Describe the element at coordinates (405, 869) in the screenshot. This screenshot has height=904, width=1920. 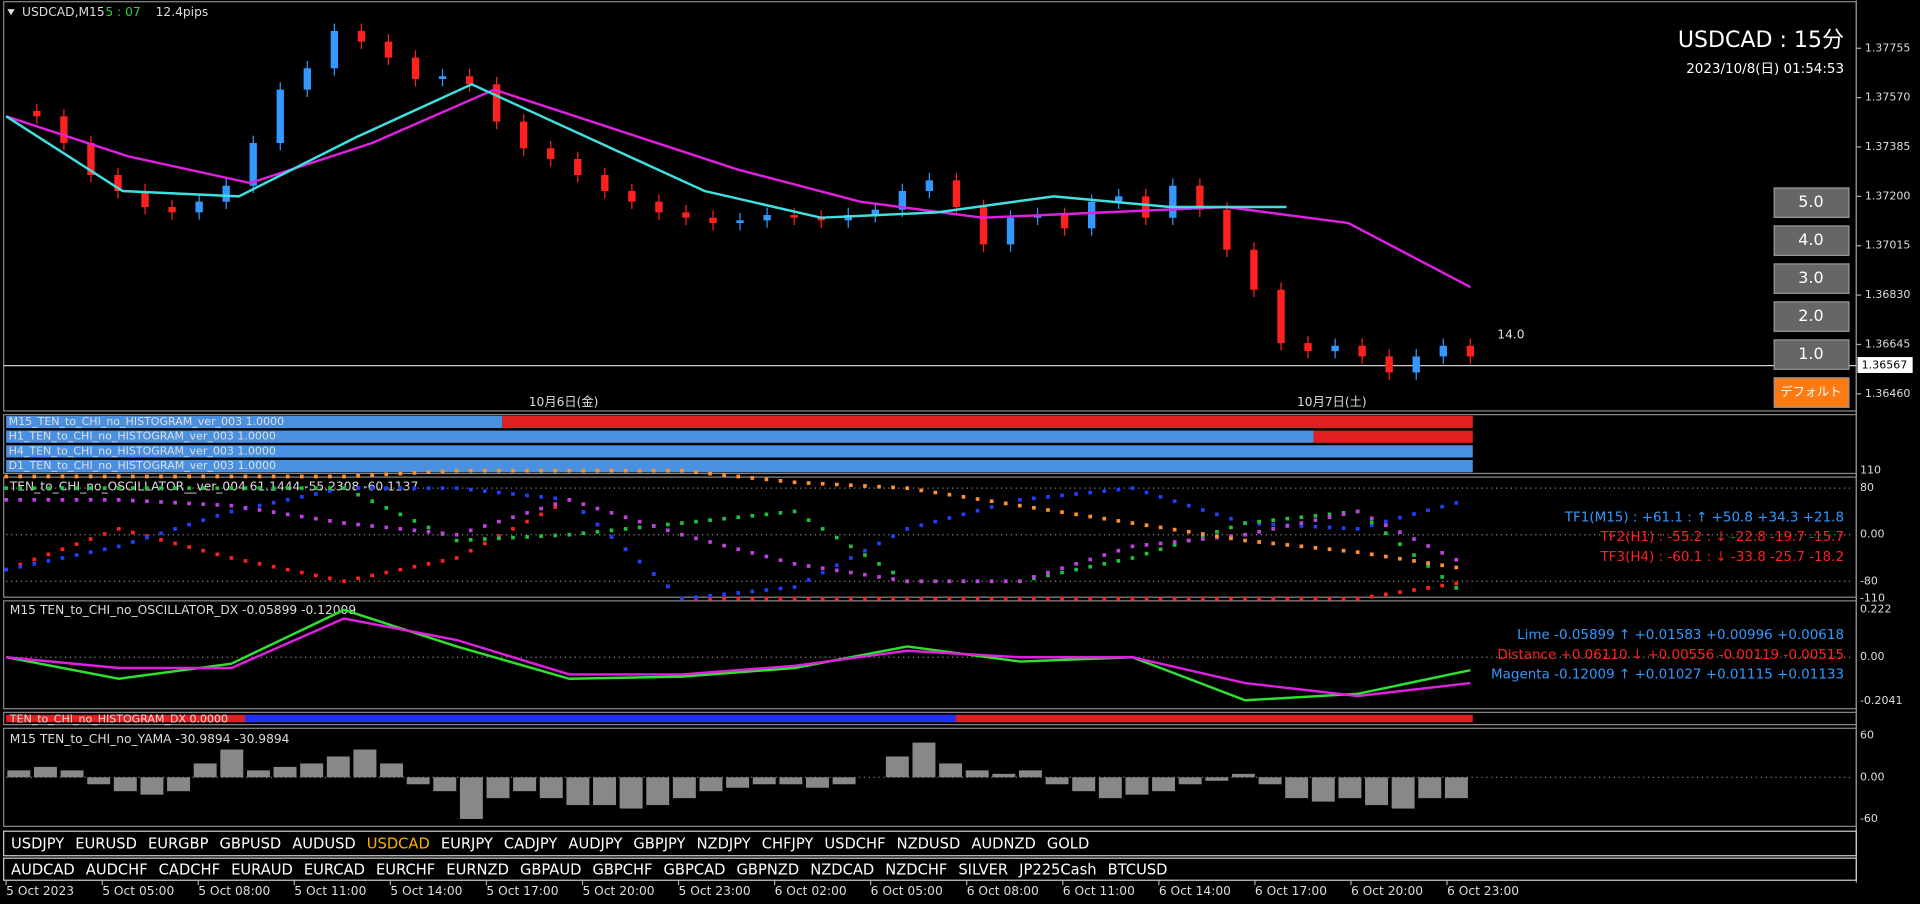
I see `symbol-button: EURCHF` at that location.